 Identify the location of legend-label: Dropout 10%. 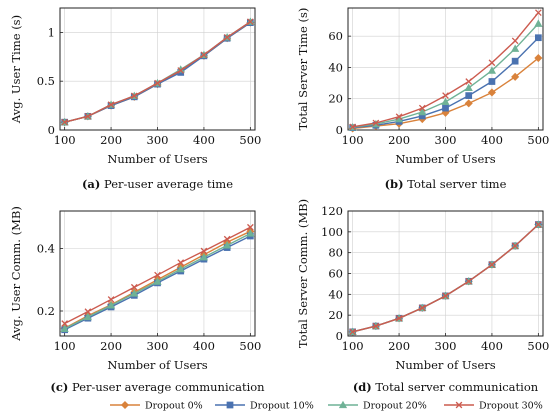
(282, 406).